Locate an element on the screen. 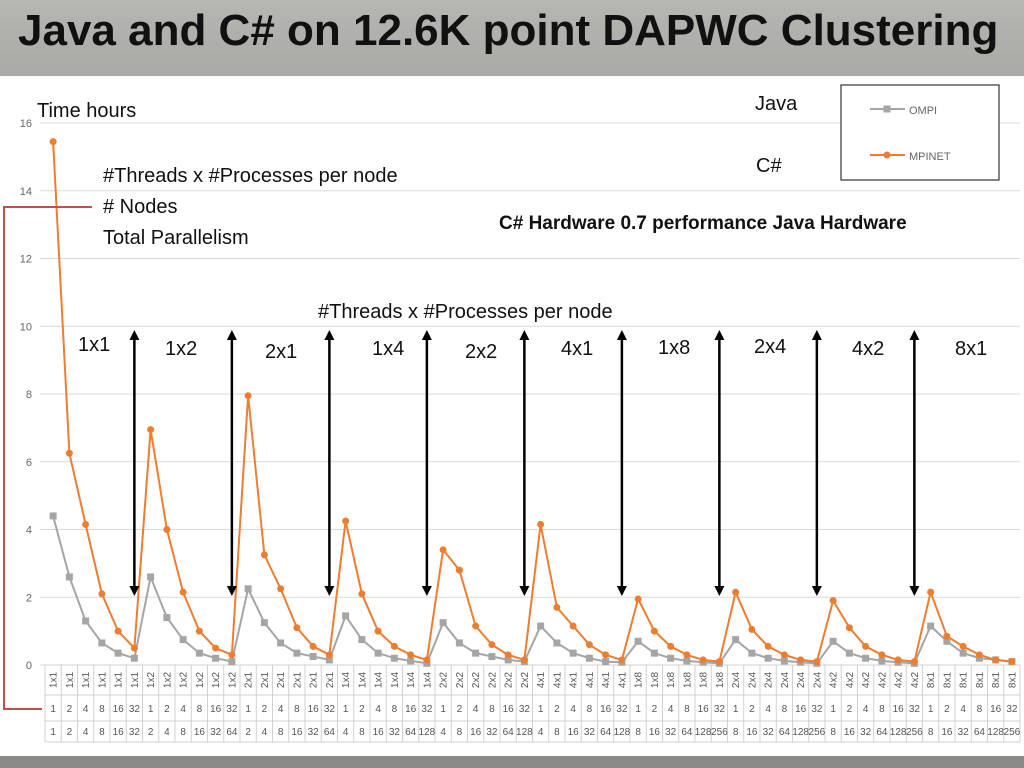 The width and height of the screenshot is (1024, 768). chart-legend: OMPI MPINET is located at coordinates (920, 132).